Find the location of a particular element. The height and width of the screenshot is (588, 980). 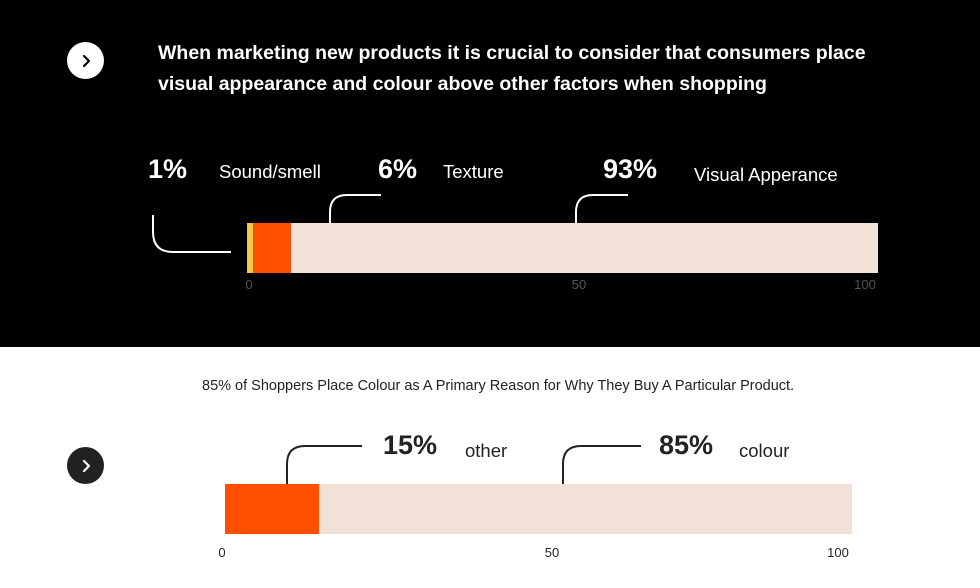

label-pct-other: 15% is located at coordinates (410, 445).